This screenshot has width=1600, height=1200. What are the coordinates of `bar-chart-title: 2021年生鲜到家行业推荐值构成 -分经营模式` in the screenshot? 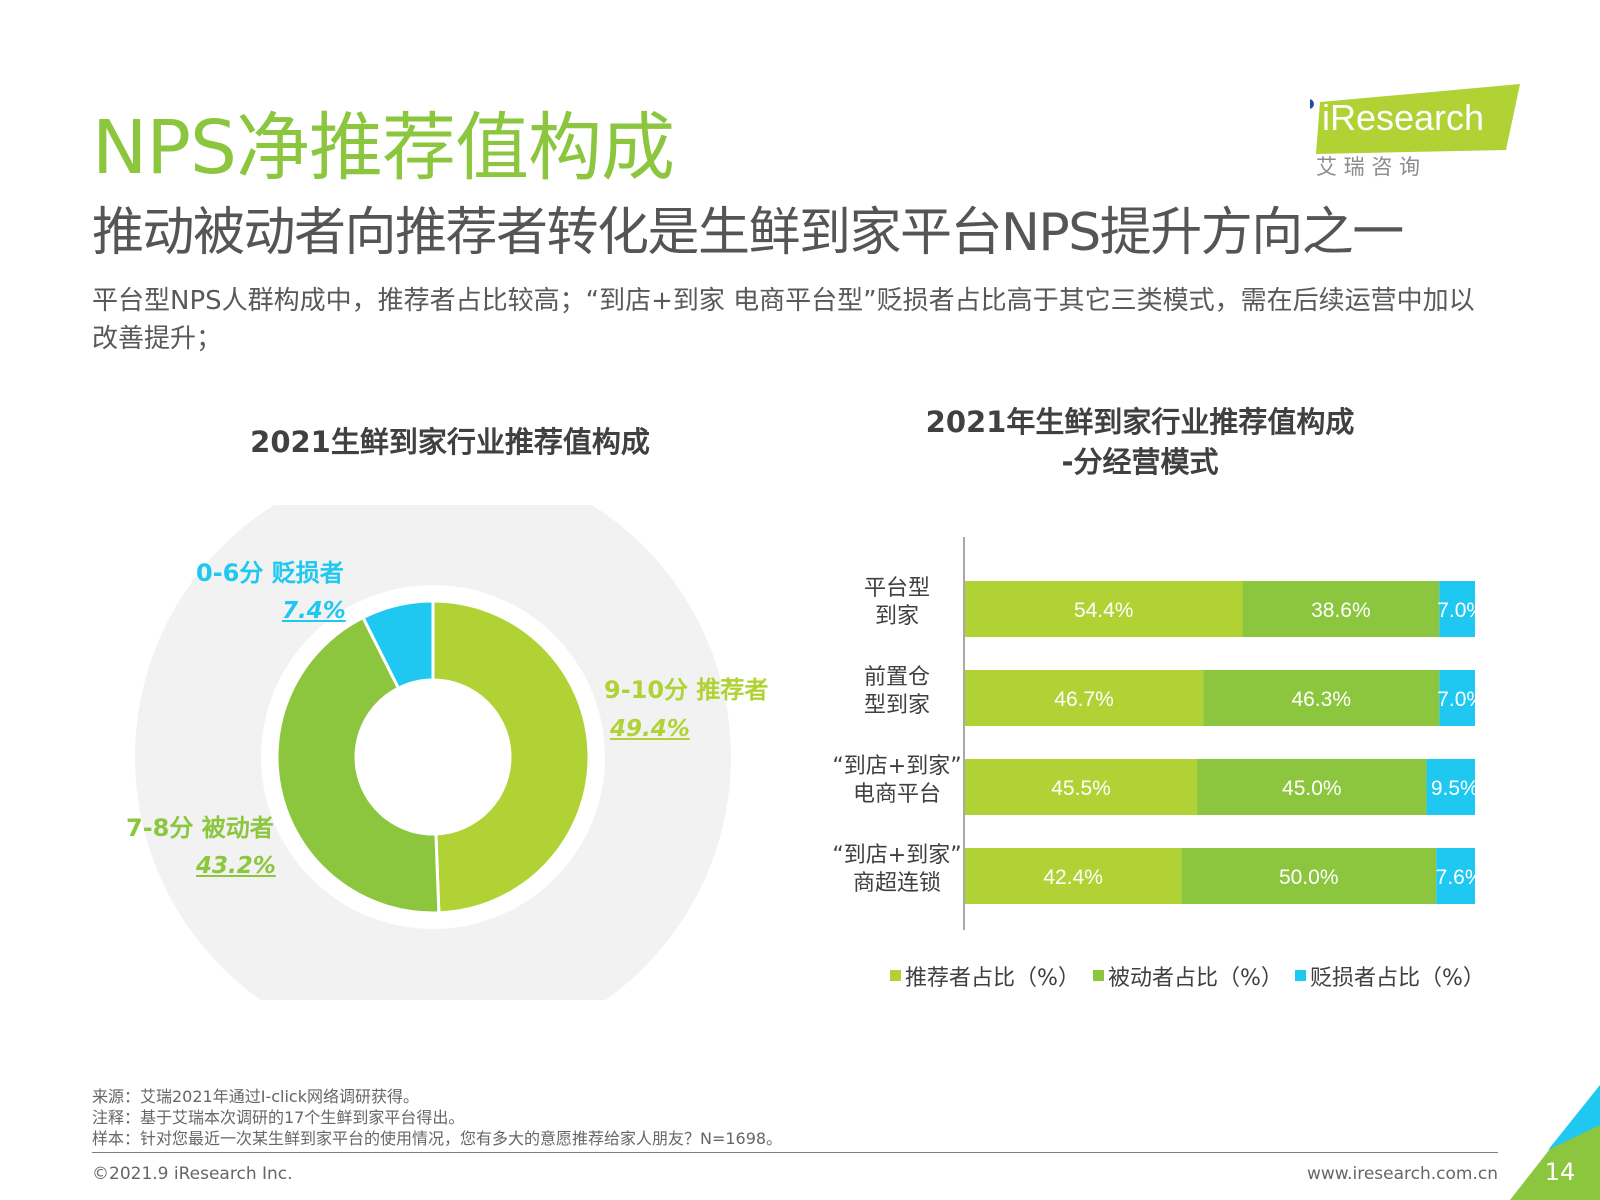 It's located at (1140, 442).